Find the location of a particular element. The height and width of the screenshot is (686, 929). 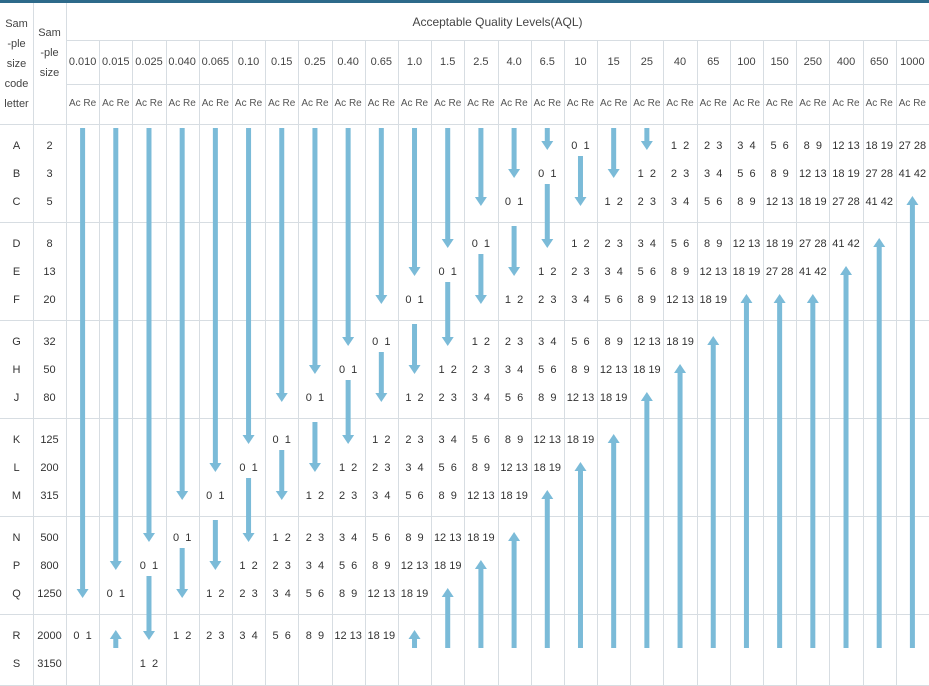

row-code-letter: B is located at coordinates (16, 173).